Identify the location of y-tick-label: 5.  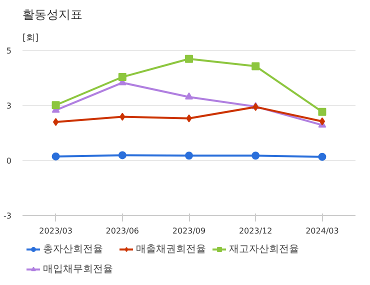
(9, 51).